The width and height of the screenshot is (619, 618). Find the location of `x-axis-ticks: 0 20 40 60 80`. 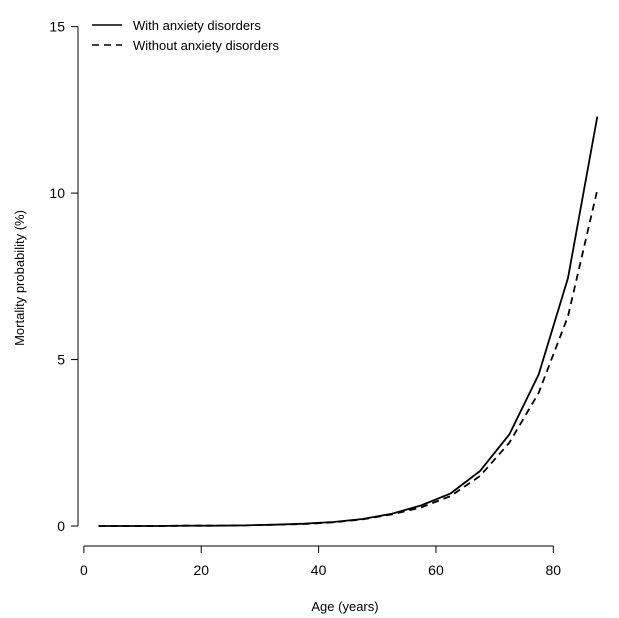

x-axis-ticks: 0 20 40 60 80 is located at coordinates (320, 562).